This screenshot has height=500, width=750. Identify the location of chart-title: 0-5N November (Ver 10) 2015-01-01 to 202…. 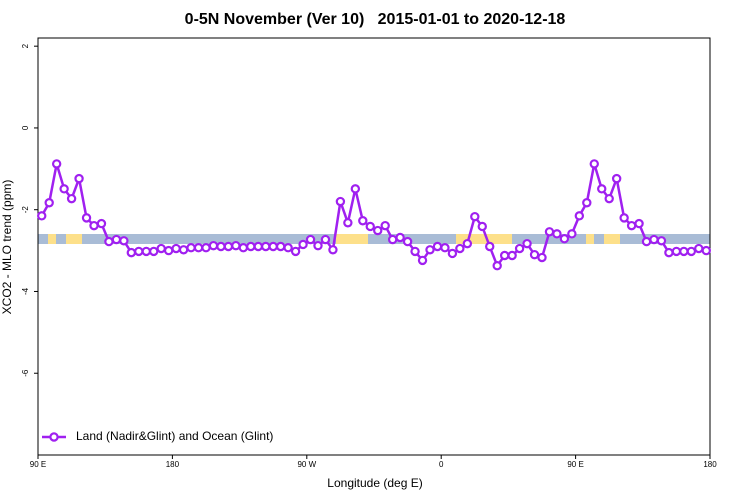
(375, 19).